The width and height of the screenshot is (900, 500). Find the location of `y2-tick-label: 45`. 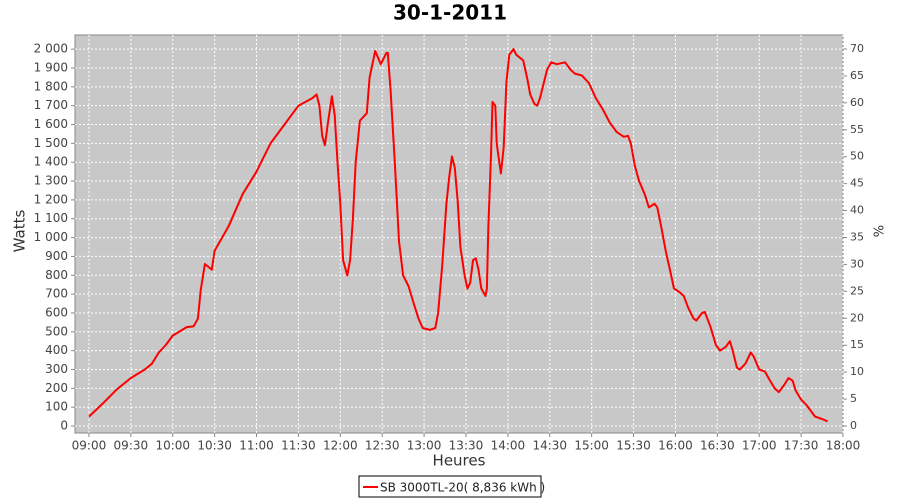

y2-tick-label: 45 is located at coordinates (857, 183).